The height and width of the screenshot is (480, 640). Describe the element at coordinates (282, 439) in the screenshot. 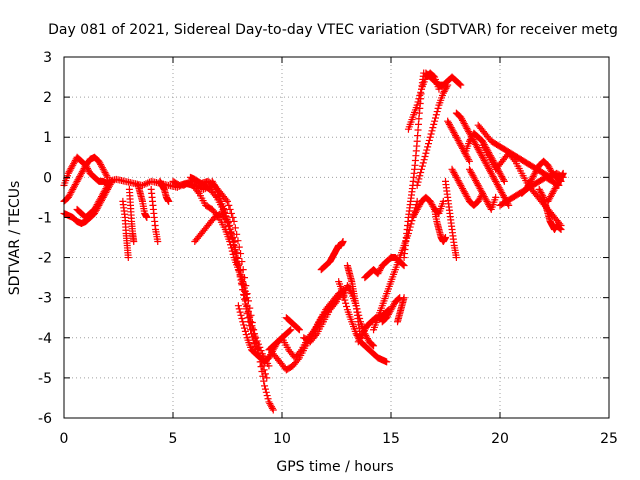

I see `x-tick-label: 10` at that location.